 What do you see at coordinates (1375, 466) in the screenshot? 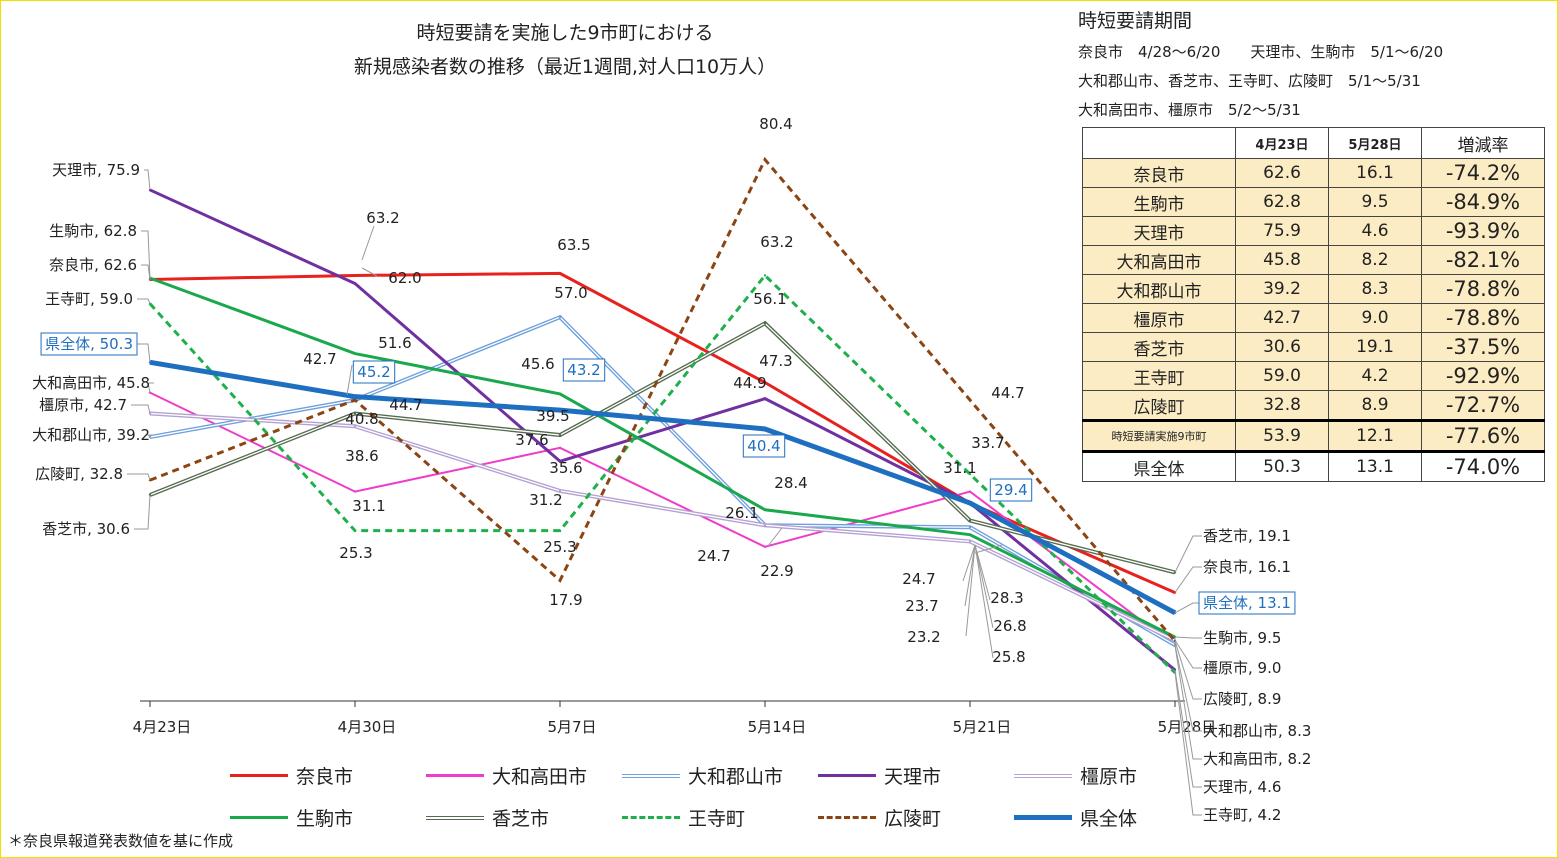
I see `table-cell-v2: 13.1` at bounding box center [1375, 466].